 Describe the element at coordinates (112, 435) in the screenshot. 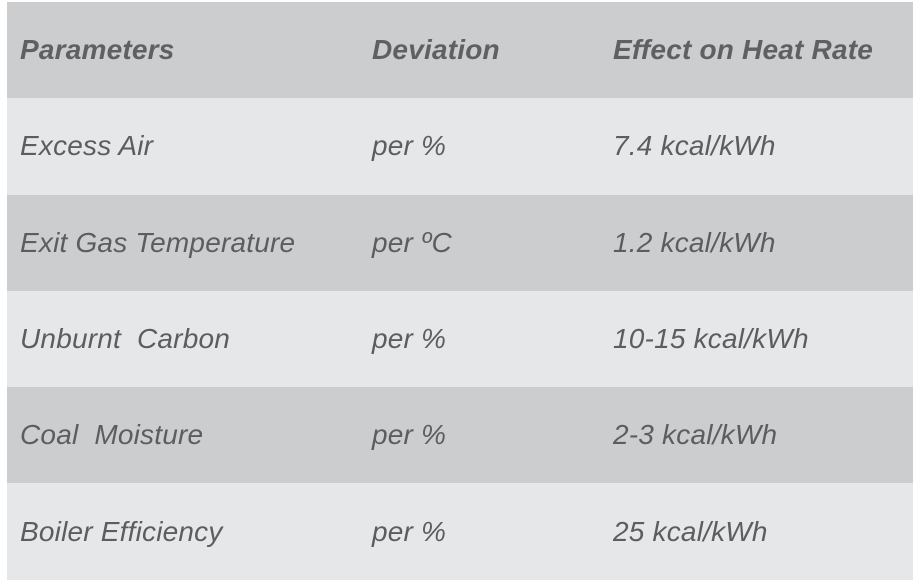

I see `parameter-cell: Coal Moisture` at that location.